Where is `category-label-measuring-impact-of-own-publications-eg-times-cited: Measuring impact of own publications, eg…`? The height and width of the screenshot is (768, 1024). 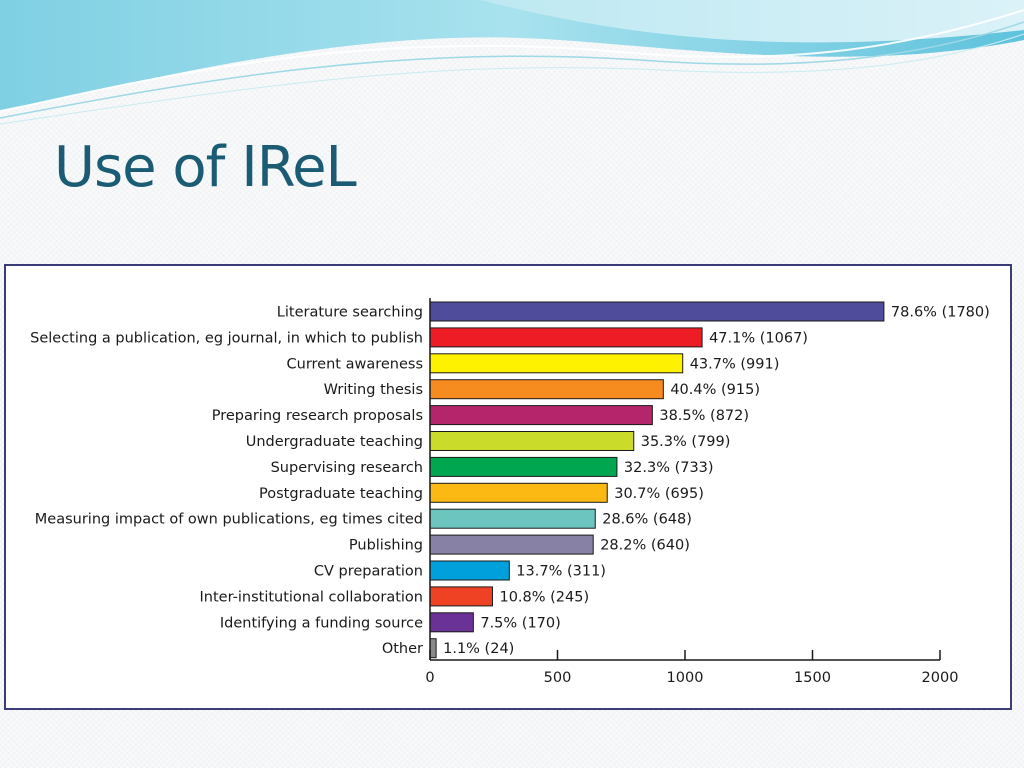
category-label-measuring-impact-of-own-publications-eg-times-cited: Measuring impact of own publications, eg… is located at coordinates (229, 520).